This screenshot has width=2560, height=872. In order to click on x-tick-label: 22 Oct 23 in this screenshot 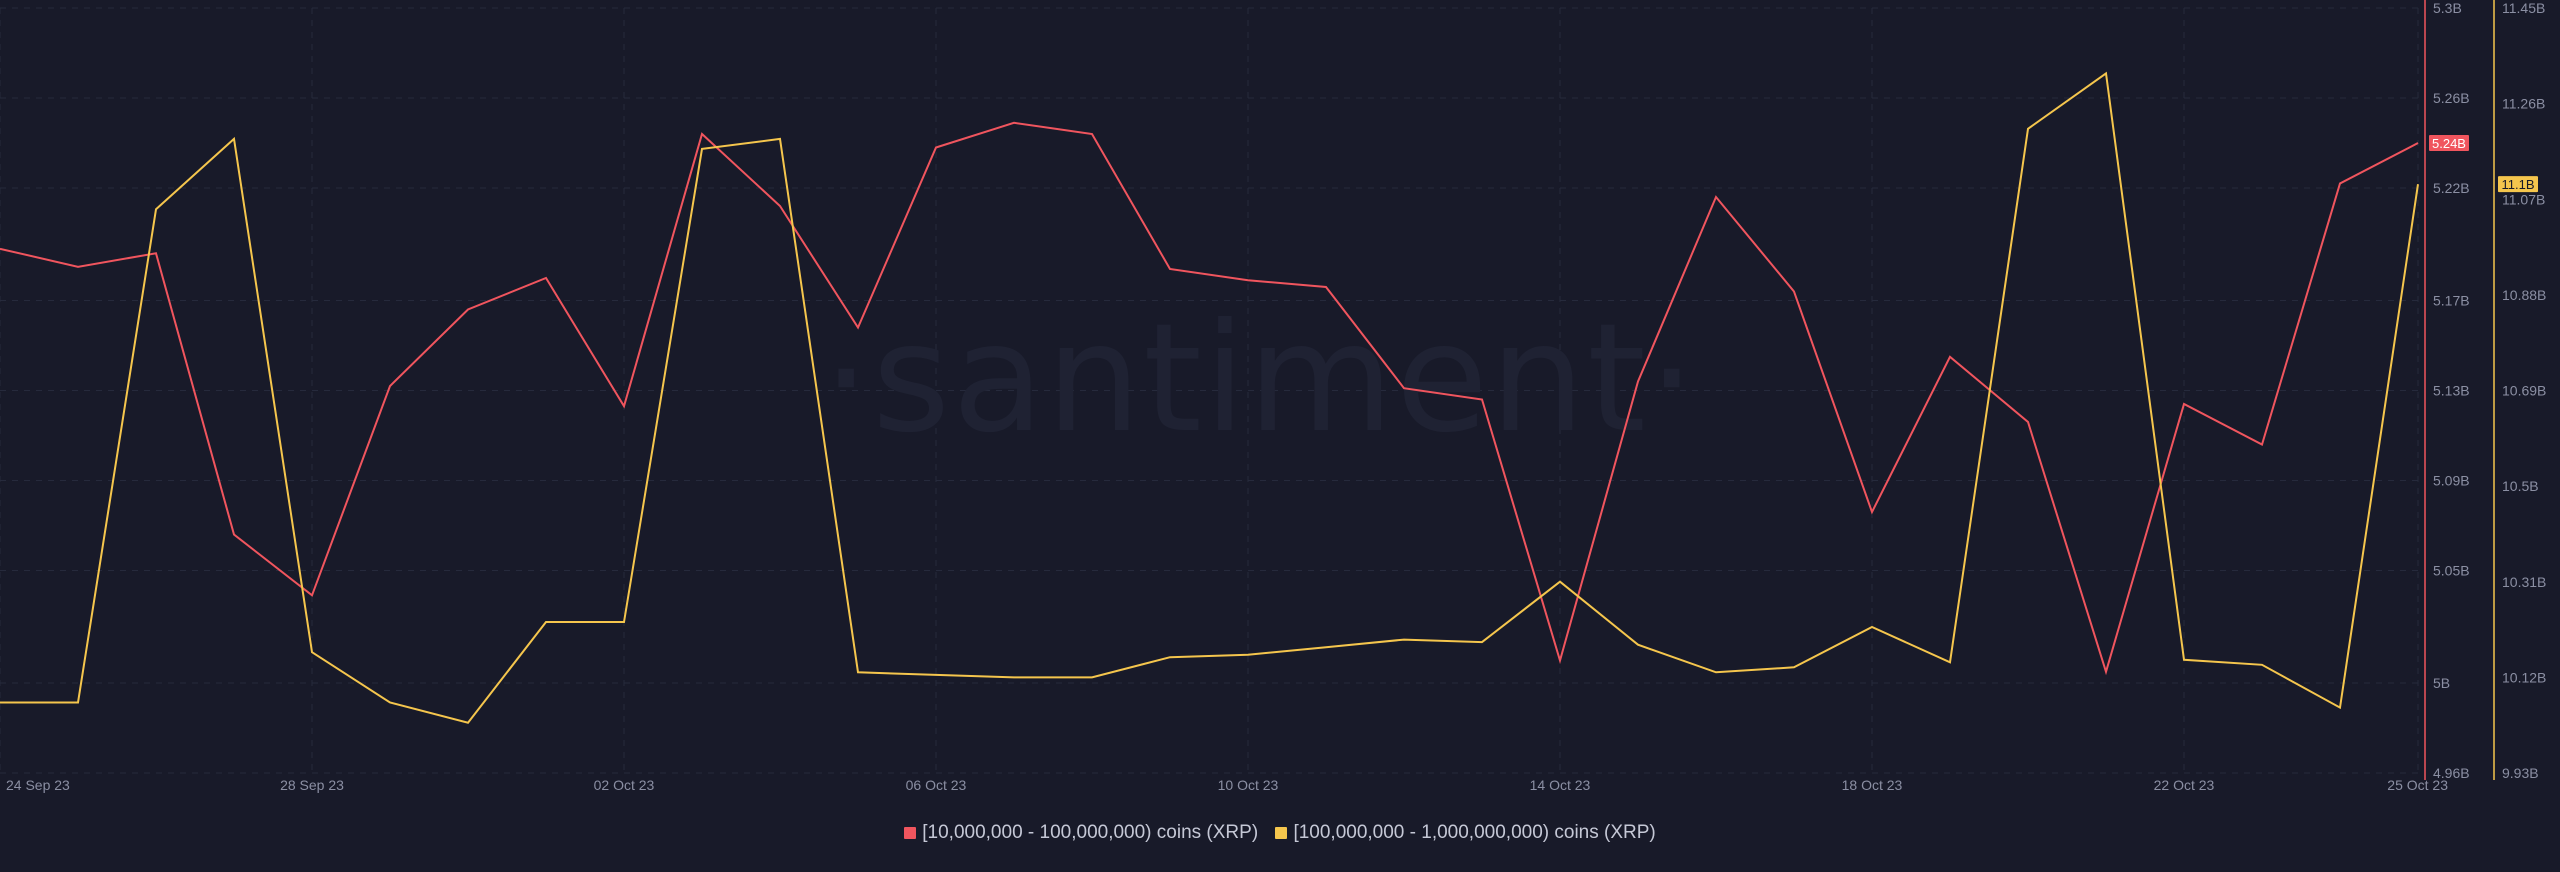, I will do `click(2184, 785)`.